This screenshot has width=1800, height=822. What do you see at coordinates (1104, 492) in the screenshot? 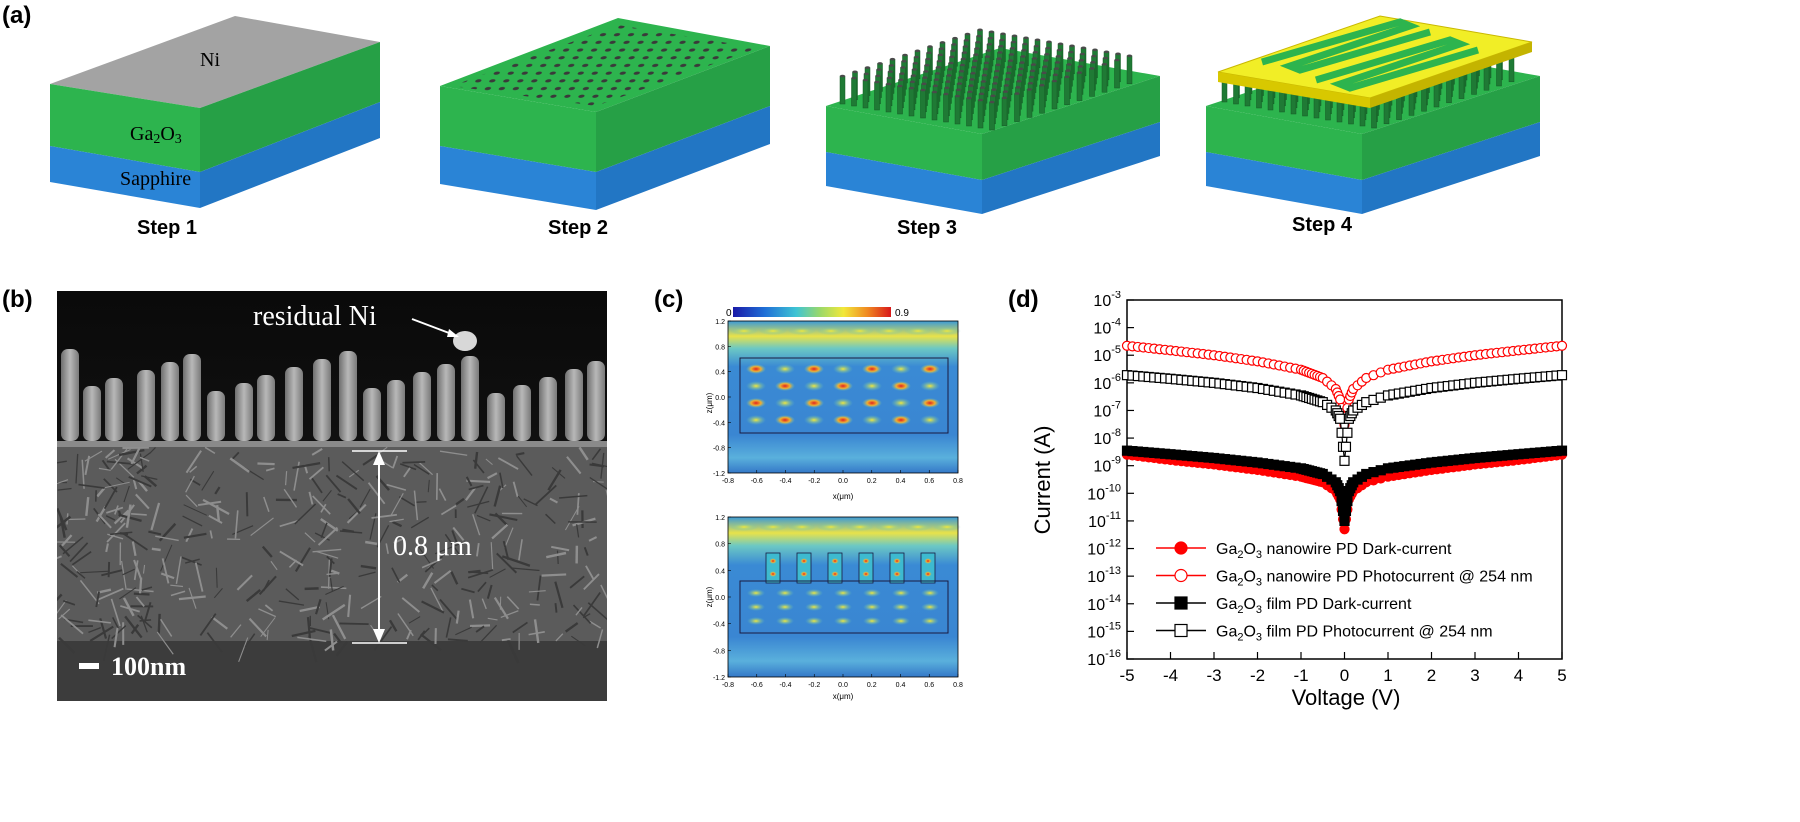
I see `iv-ytick-label: 10⁻¹⁰` at bounding box center [1104, 492].